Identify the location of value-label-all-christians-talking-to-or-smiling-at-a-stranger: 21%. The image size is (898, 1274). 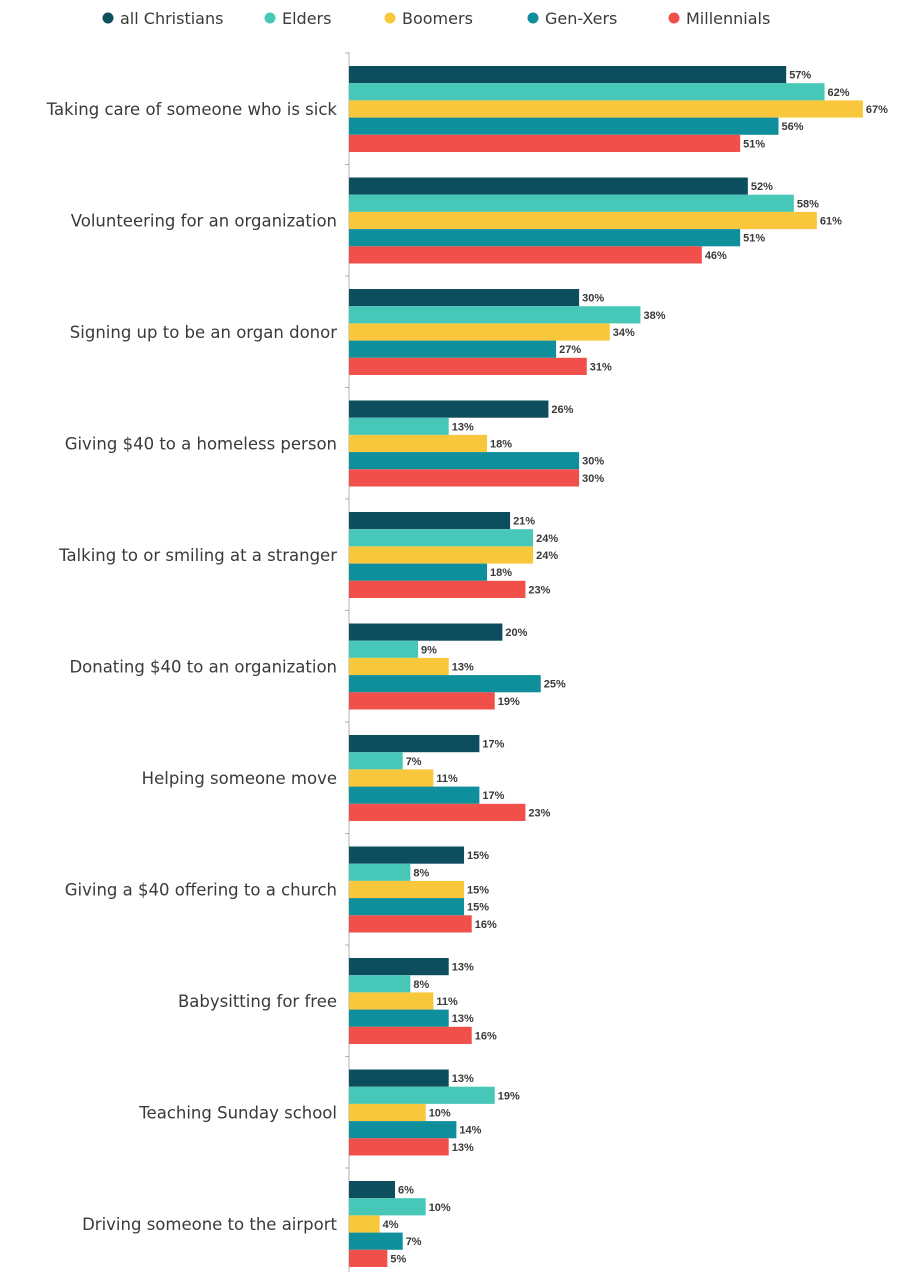
(524, 522).